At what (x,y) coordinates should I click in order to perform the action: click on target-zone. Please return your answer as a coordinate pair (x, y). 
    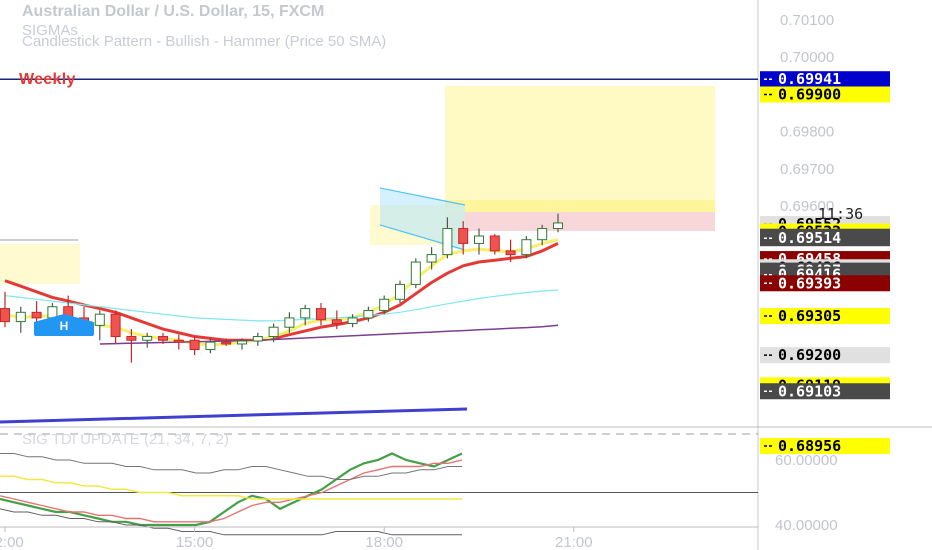
    Looking at the image, I should click on (580, 149).